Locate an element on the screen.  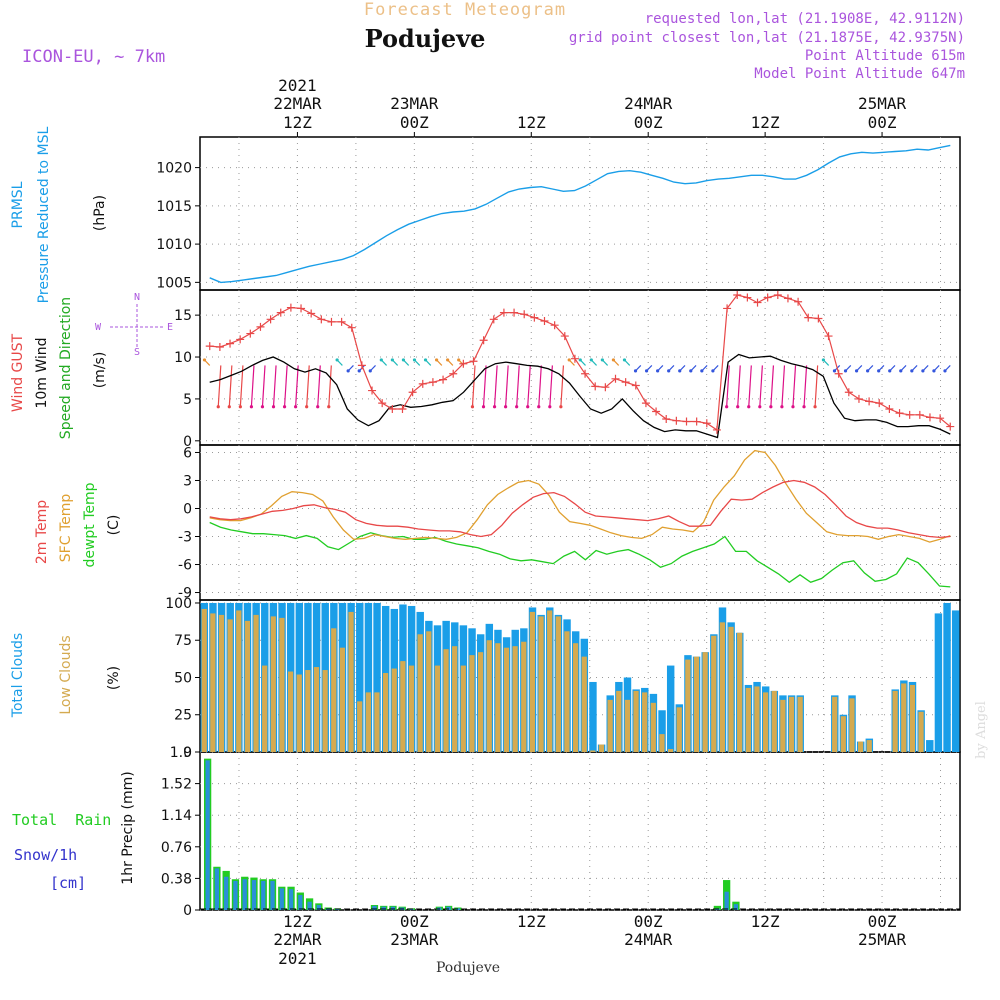
top-year-label: 2021 is located at coordinates (297, 85).